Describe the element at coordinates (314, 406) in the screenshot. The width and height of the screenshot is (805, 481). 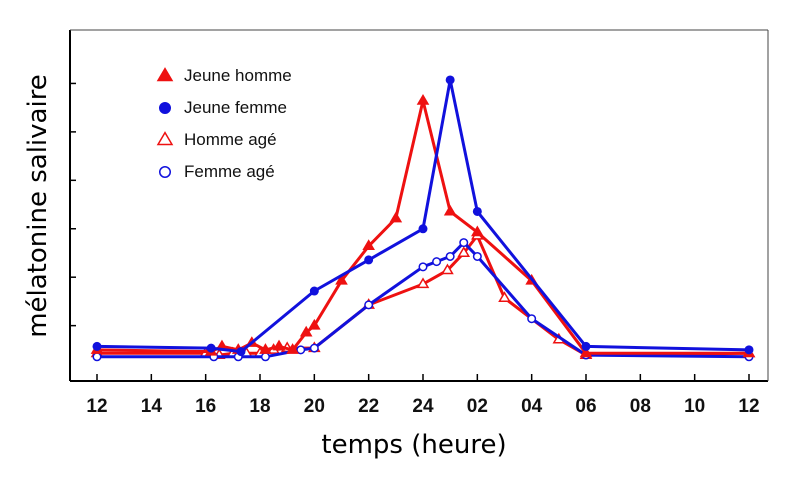
I see `x-tick-label: 20` at that location.